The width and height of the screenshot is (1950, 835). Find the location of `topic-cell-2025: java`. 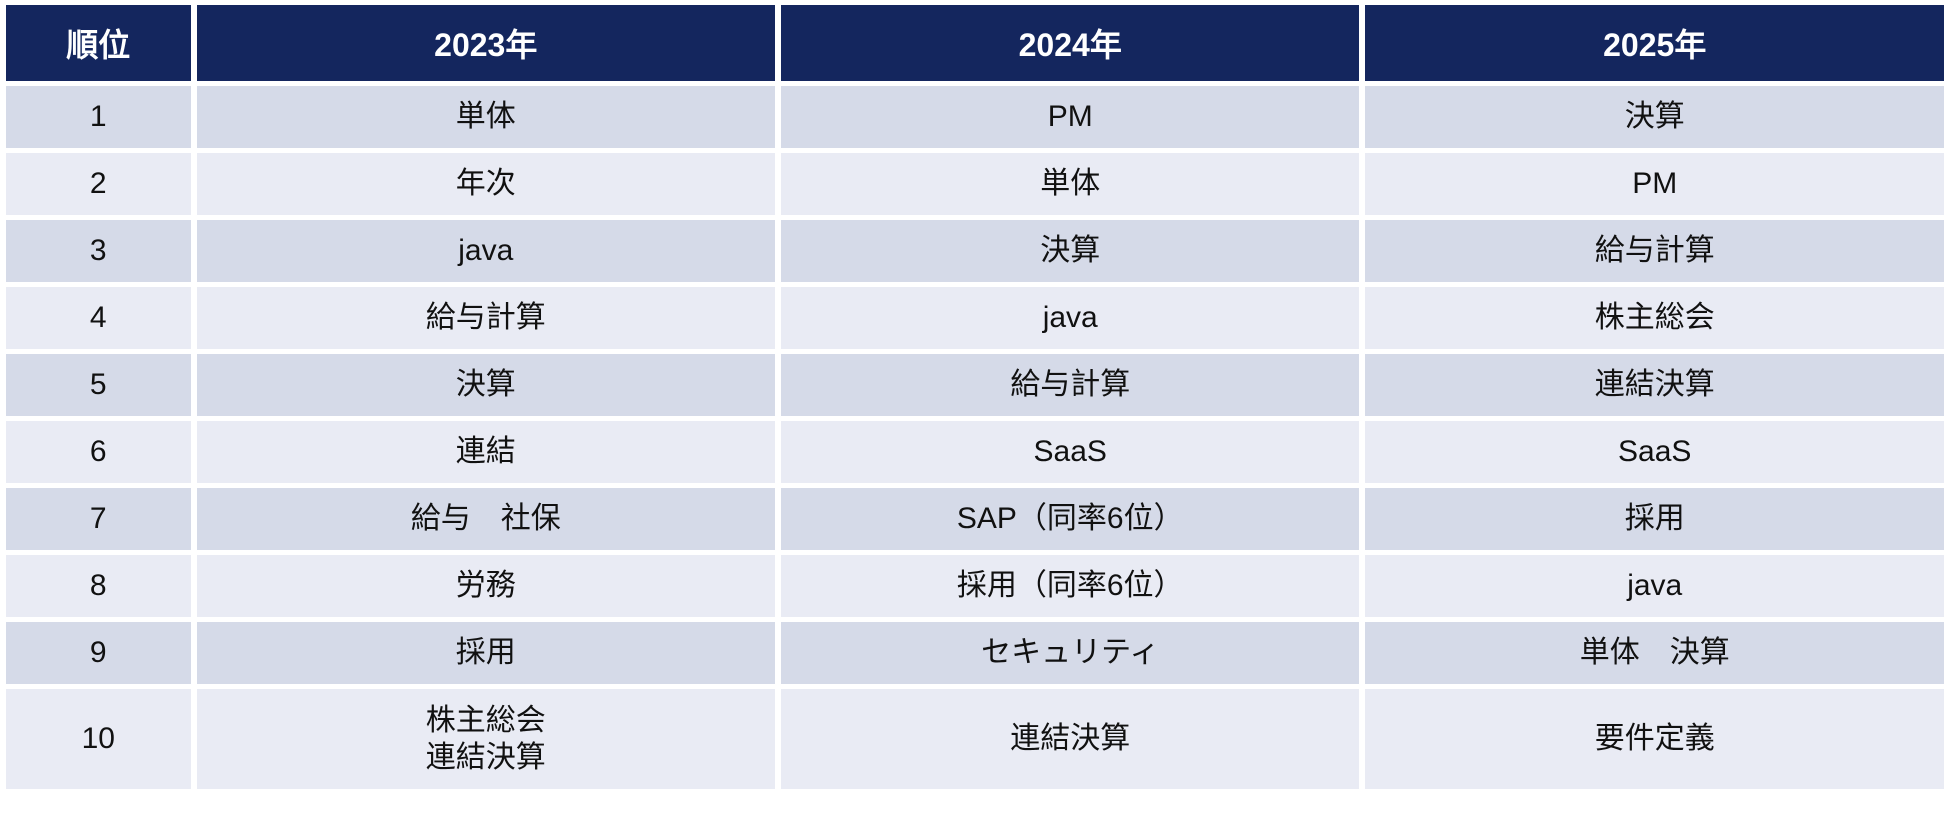

topic-cell-2025: java is located at coordinates (1654, 586).